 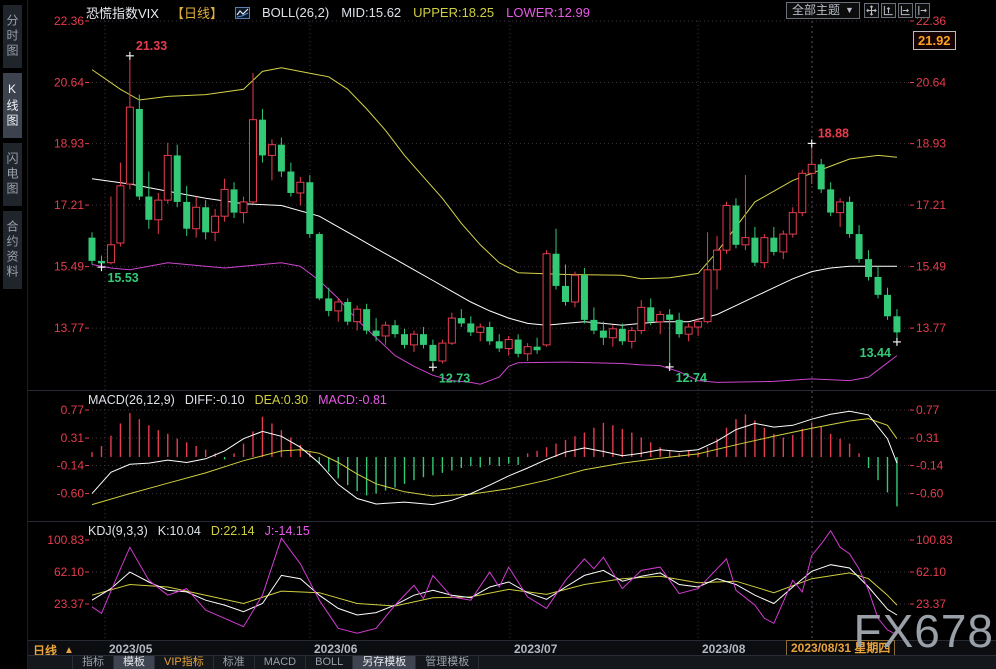 I want to click on sidebar-item-contract-info: 合约资料, so click(x=12, y=250).